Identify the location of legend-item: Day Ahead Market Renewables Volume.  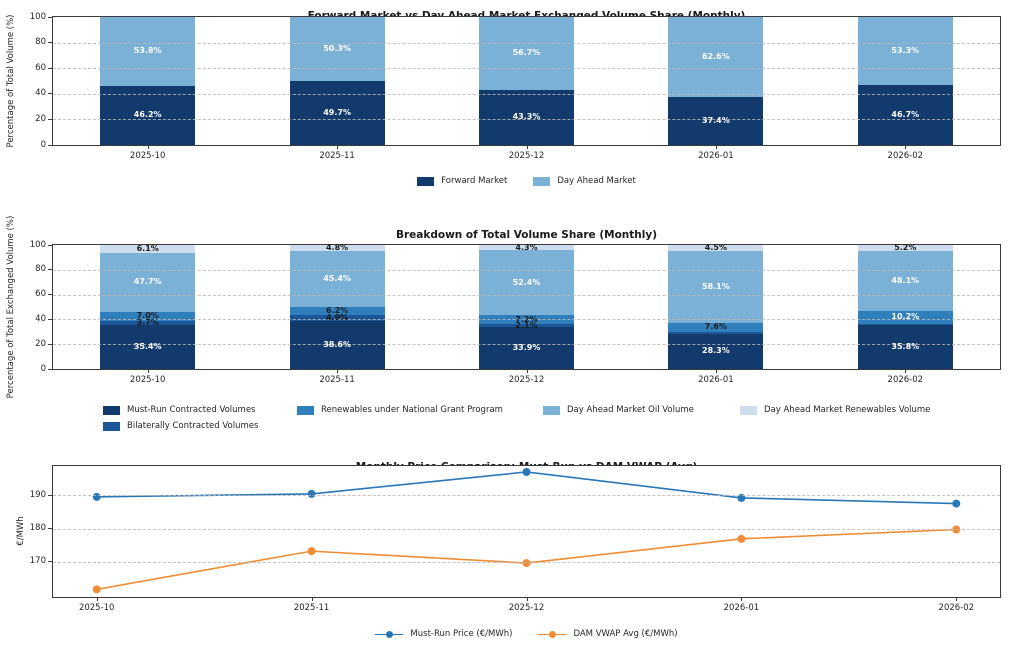
(835, 410).